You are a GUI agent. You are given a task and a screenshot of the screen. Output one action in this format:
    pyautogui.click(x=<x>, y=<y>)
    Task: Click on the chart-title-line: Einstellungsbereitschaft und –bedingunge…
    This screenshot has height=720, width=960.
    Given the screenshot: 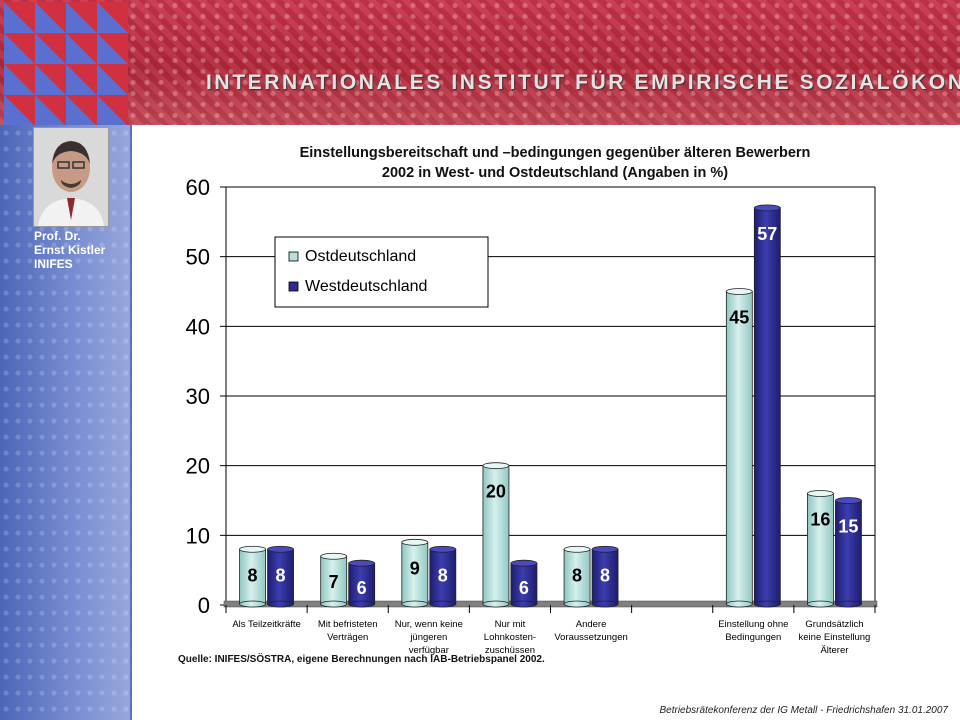 What is the action you would take?
    pyautogui.click(x=555, y=153)
    